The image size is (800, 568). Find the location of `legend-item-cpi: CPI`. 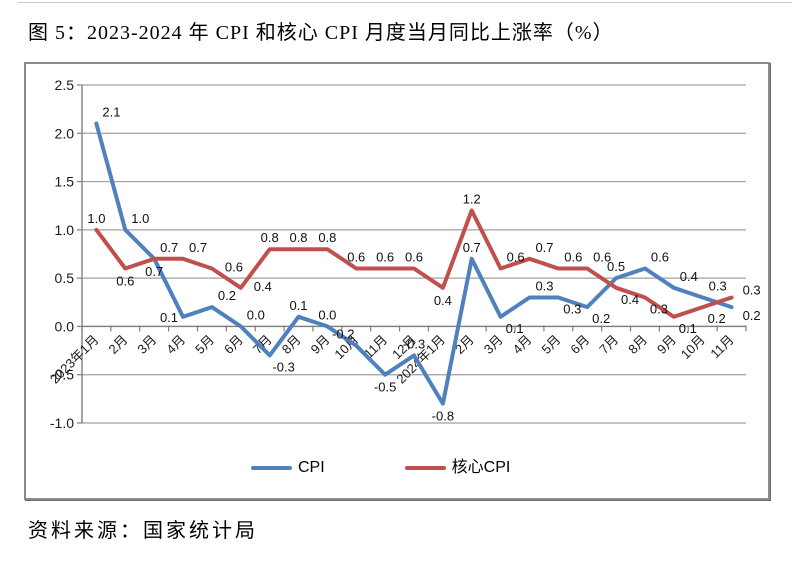

legend-item-cpi: CPI is located at coordinates (288, 468).